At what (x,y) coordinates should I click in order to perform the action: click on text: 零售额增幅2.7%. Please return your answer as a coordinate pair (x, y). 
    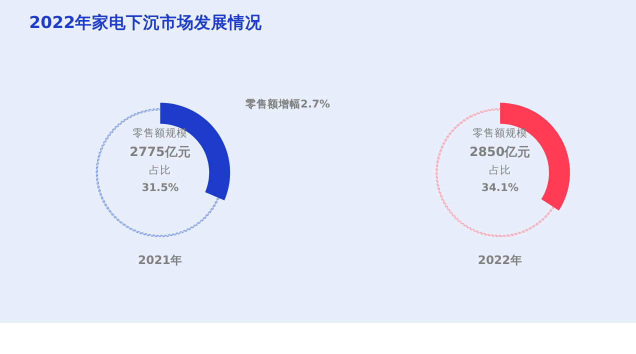
    Looking at the image, I should click on (288, 104).